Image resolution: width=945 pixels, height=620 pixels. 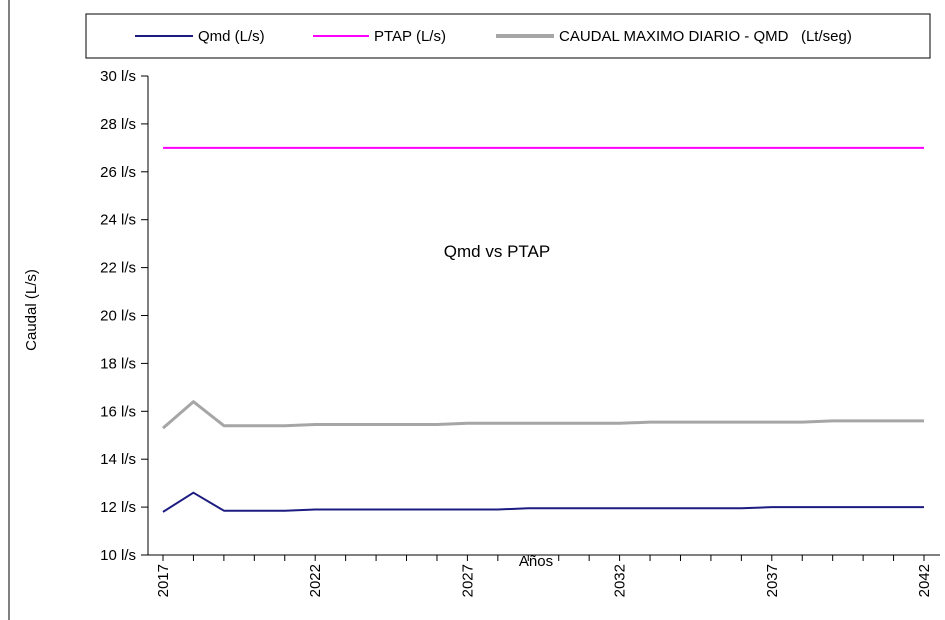 I want to click on x-tick-label: 2027, so click(x=467, y=580).